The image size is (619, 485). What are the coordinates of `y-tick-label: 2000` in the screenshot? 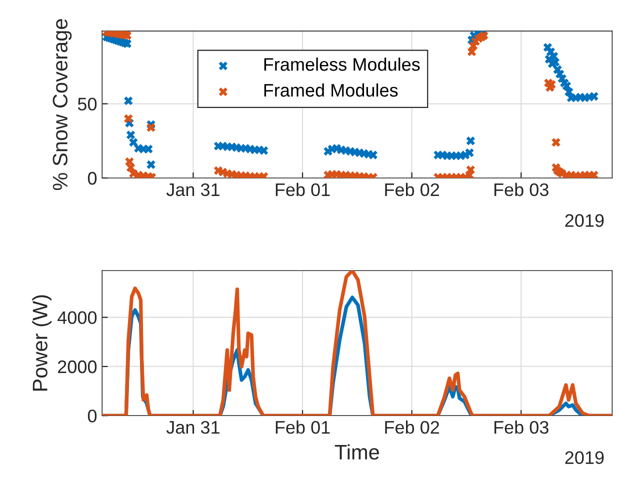 It's located at (77, 367).